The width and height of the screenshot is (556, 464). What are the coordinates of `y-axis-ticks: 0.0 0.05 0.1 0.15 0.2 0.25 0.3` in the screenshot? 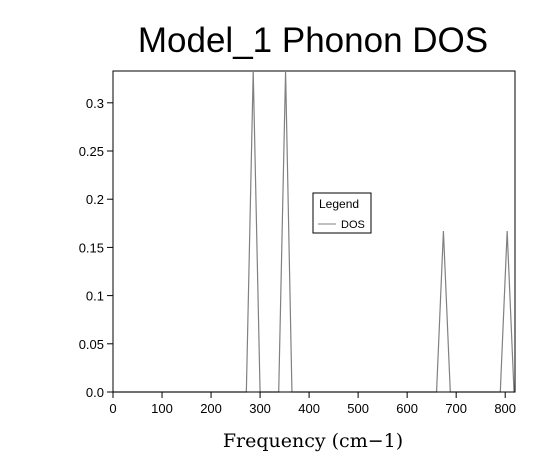 It's located at (96, 248).